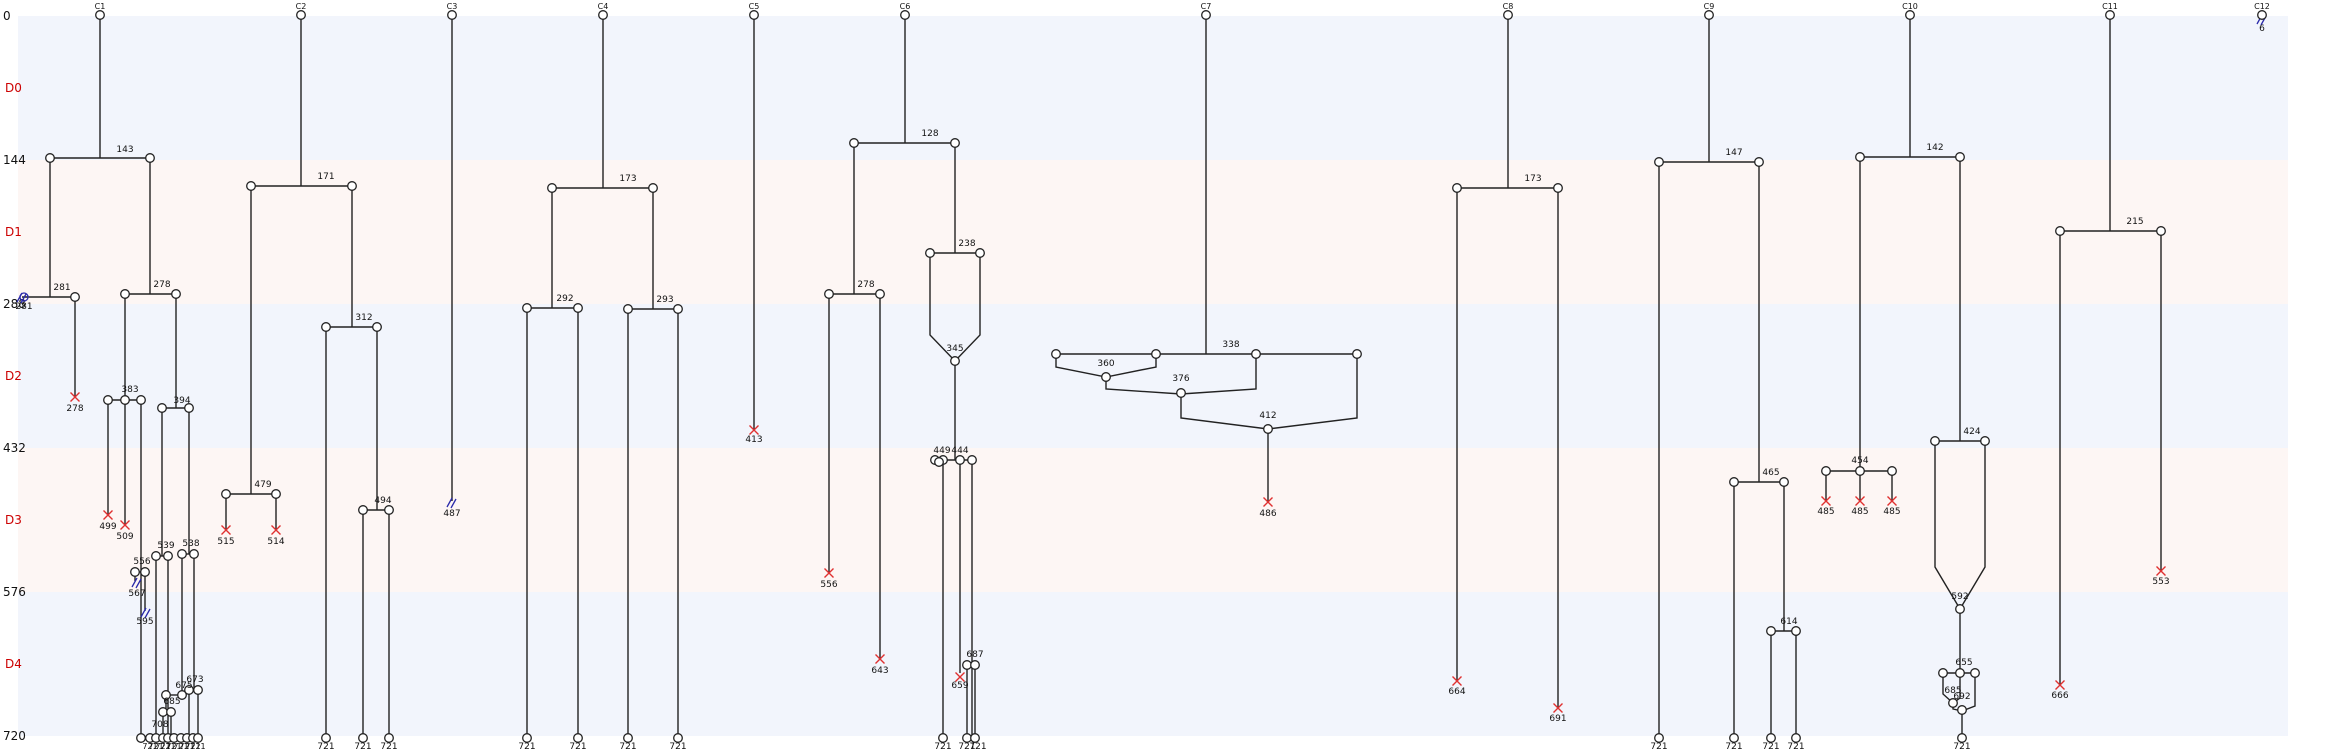 The width and height of the screenshot is (2350, 750). Describe the element at coordinates (141, 562) in the screenshot. I see `node-label: 556` at that location.